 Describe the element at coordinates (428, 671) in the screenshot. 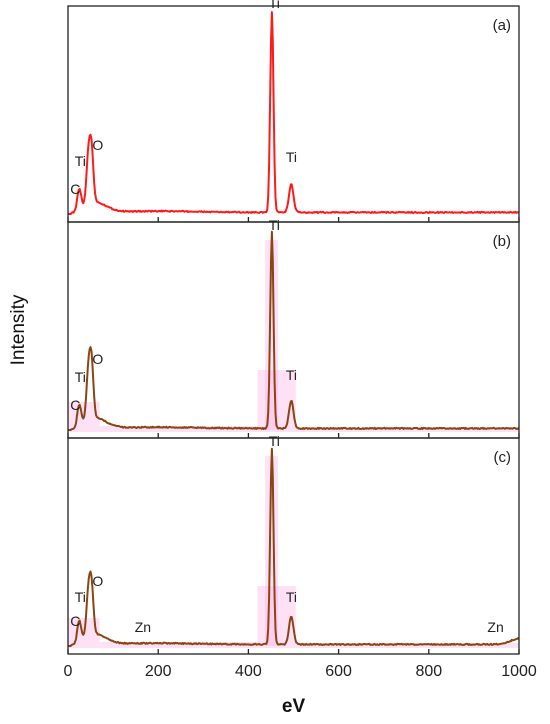

I see `x-tick-label: 800` at that location.